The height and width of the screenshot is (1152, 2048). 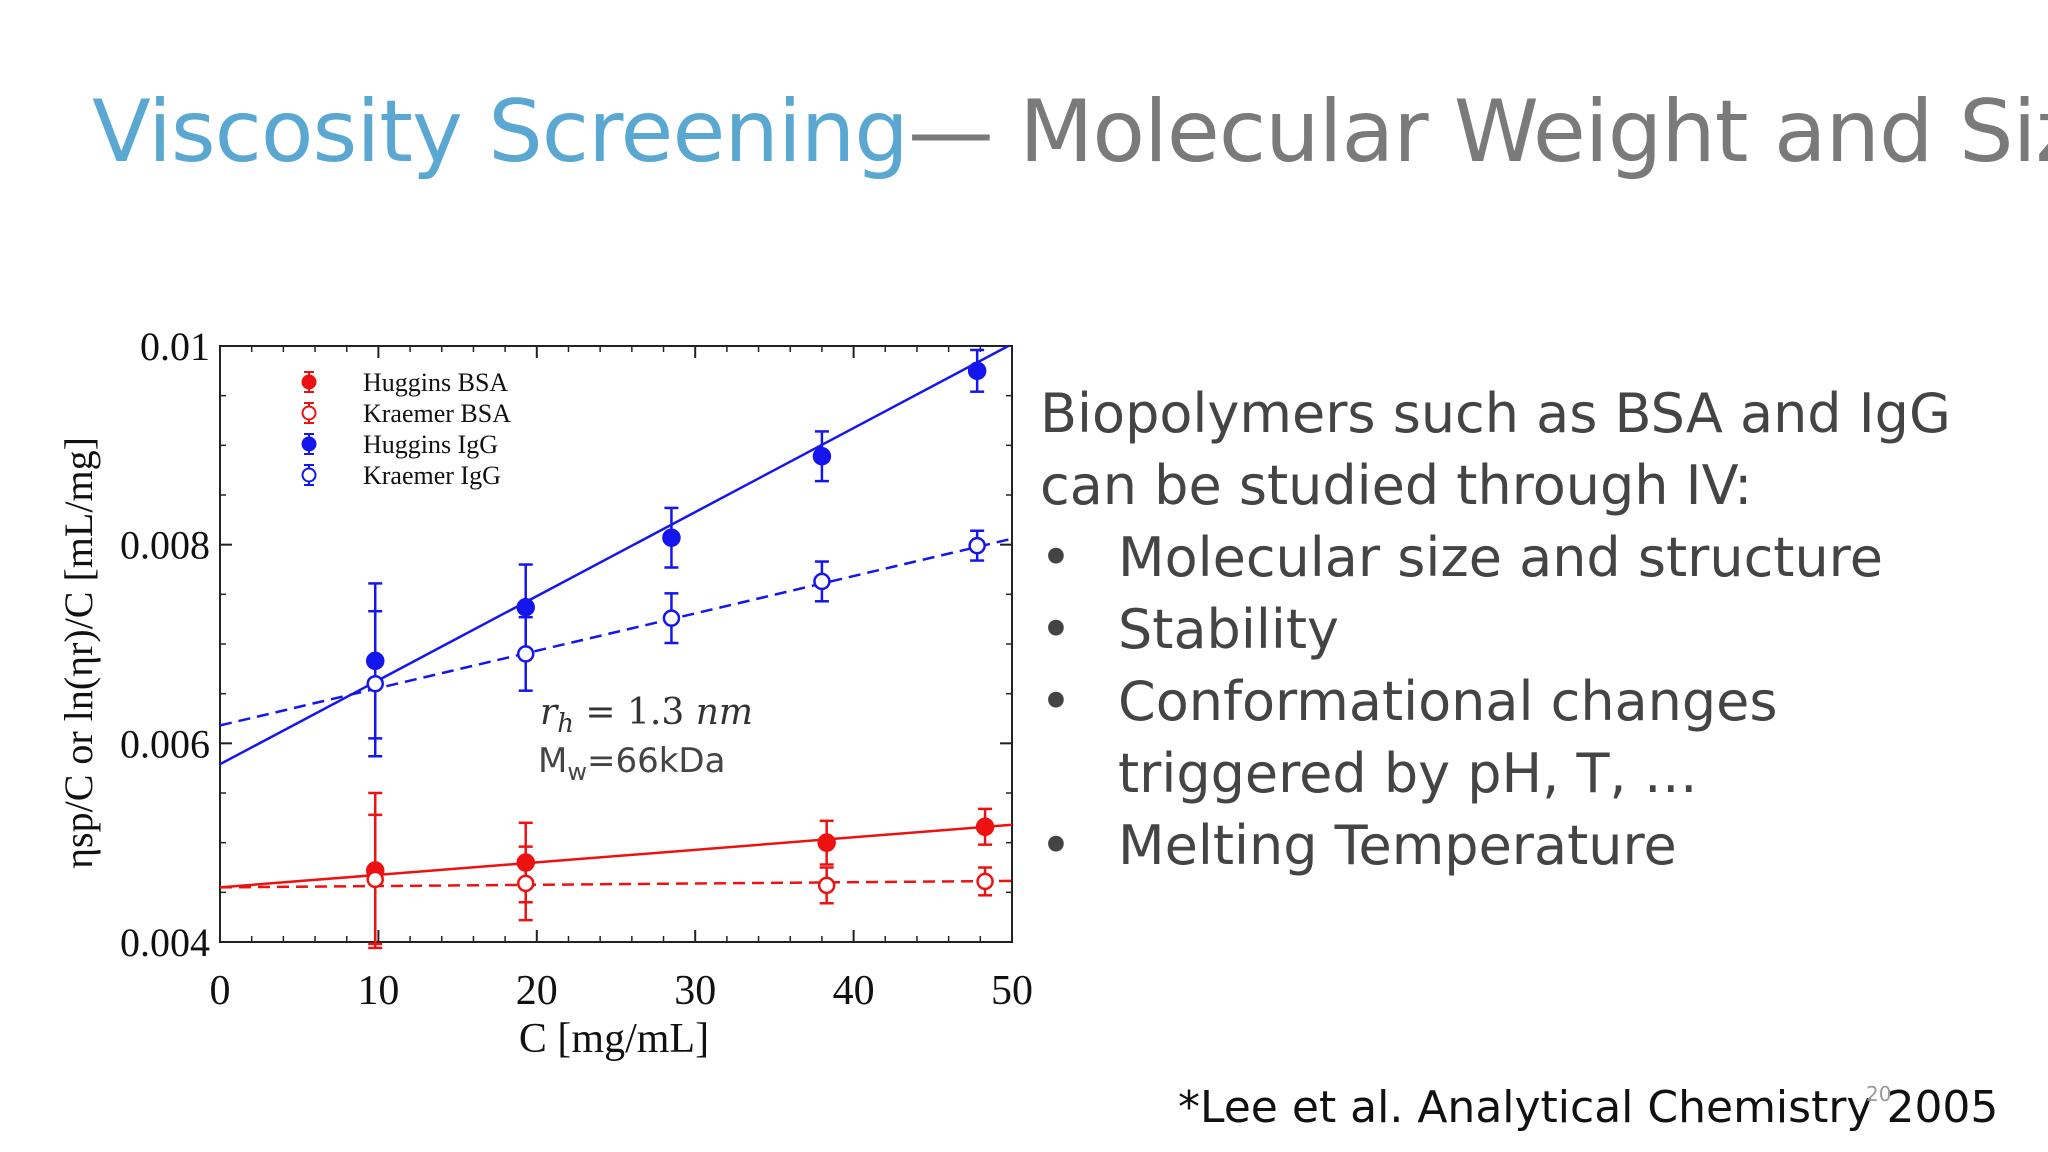 I want to click on page-number: 20, so click(x=1879, y=1094).